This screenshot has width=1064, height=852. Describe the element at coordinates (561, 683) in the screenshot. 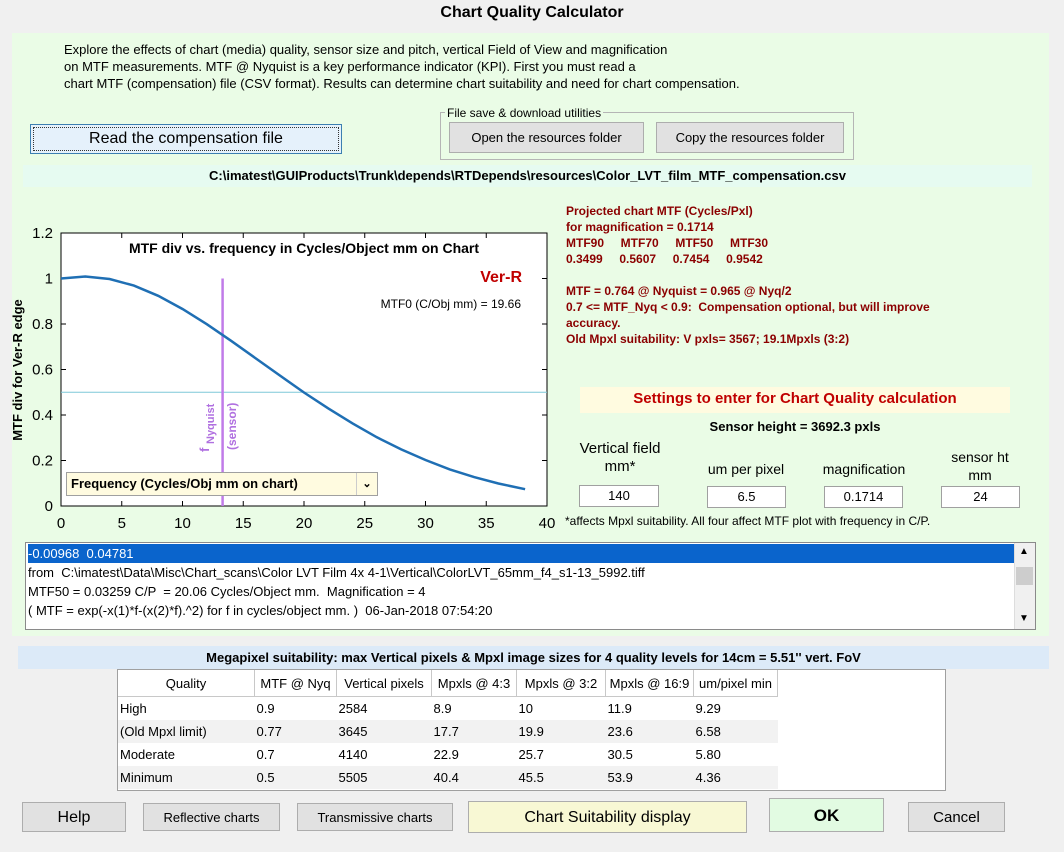

I see `column-header: Mpxls @ 3:2` at that location.